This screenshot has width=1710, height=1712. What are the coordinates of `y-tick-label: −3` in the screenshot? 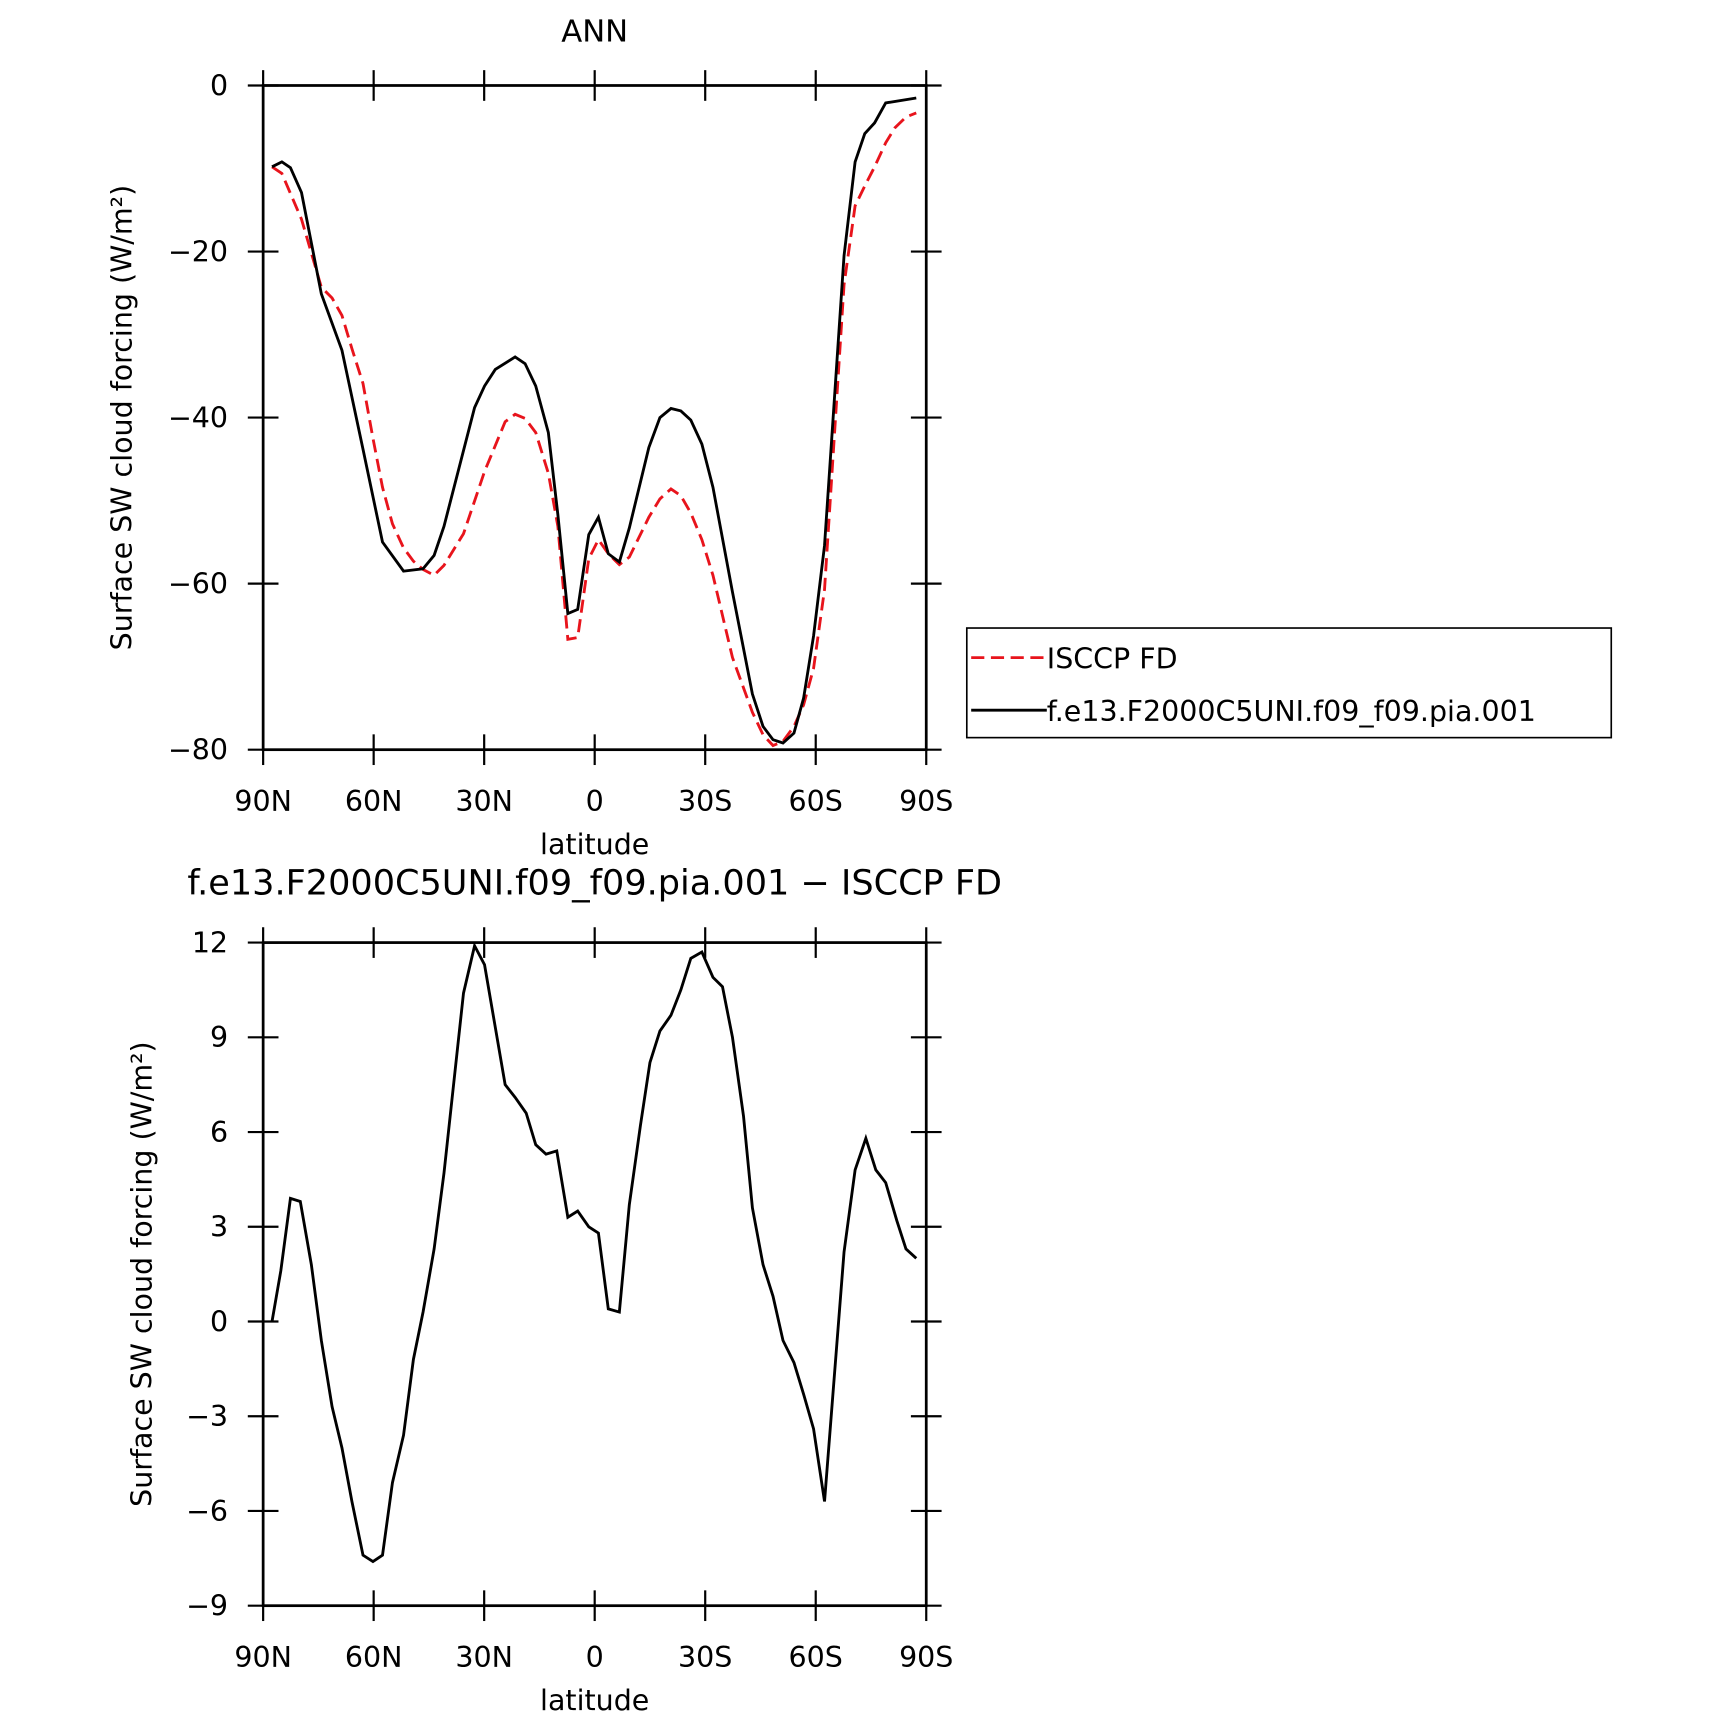 It's located at (207, 1416).